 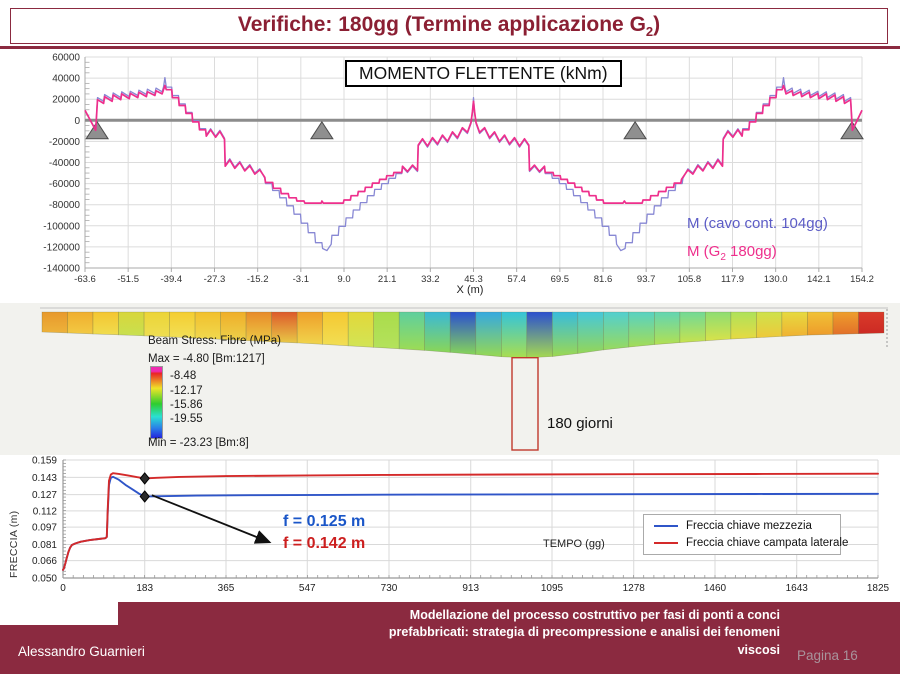 I want to click on deflection-legend-entry-blue: Freccia chiave mezzezia, so click(x=747, y=526).